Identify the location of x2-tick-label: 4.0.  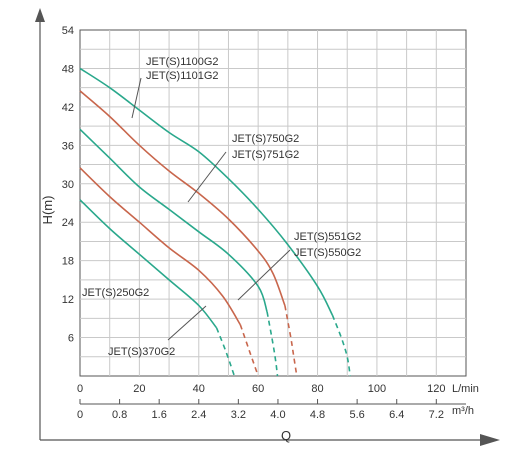
(277, 415).